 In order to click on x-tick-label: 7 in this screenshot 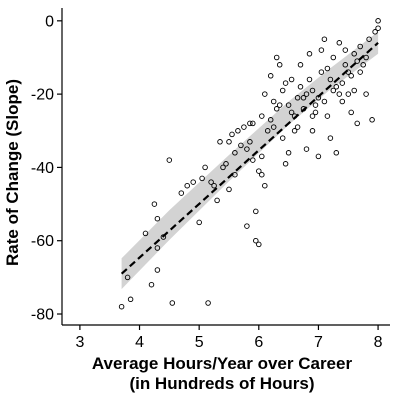, I will do `click(318, 342)`.